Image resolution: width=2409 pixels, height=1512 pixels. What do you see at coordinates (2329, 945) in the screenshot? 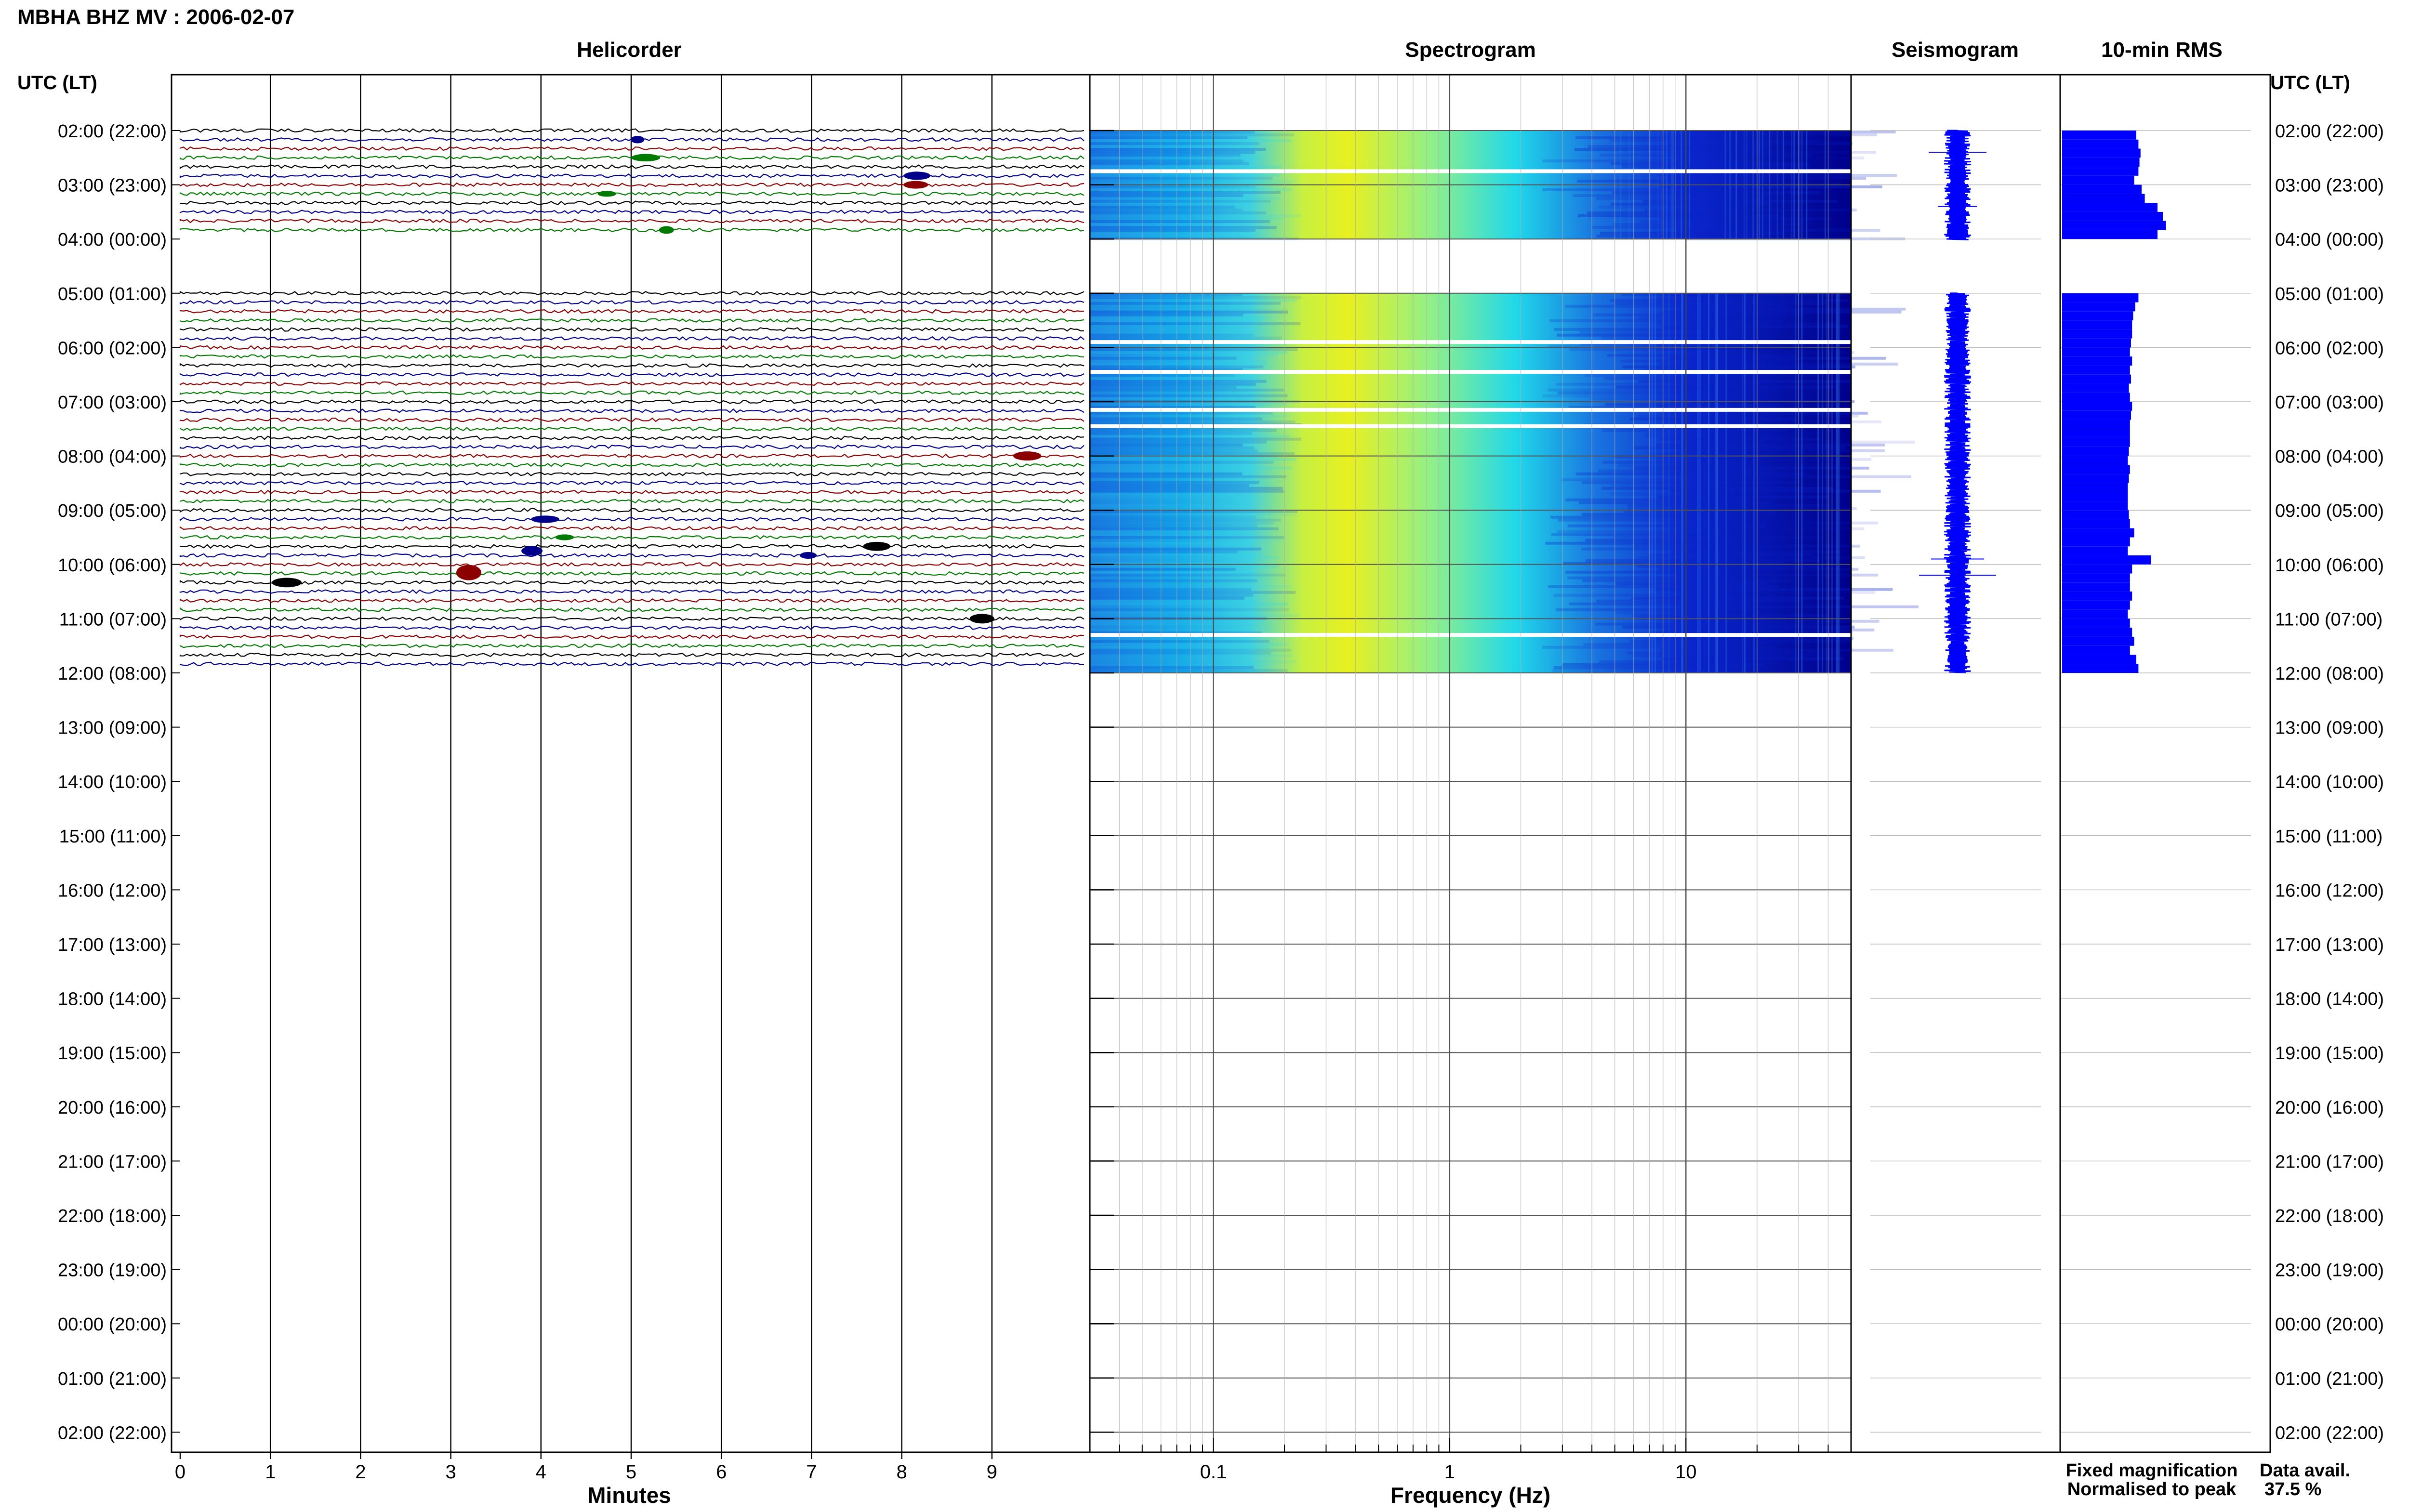
I see `hour-label-right: 17:00 (13:00)` at bounding box center [2329, 945].